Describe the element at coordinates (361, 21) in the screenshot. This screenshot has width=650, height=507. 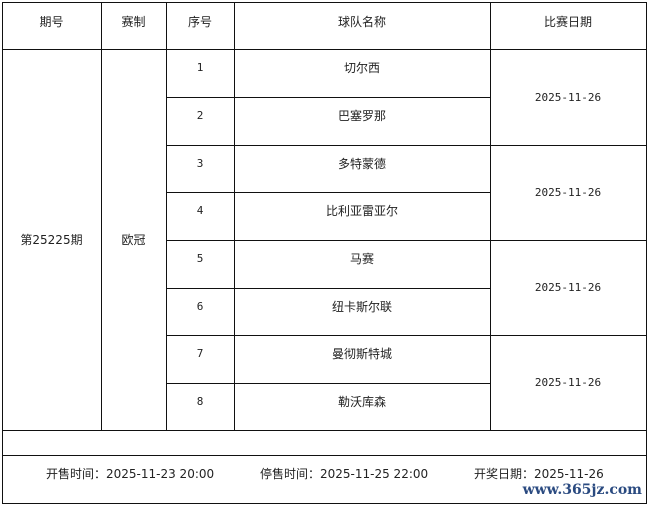
I see `header-team: 球队名称` at that location.